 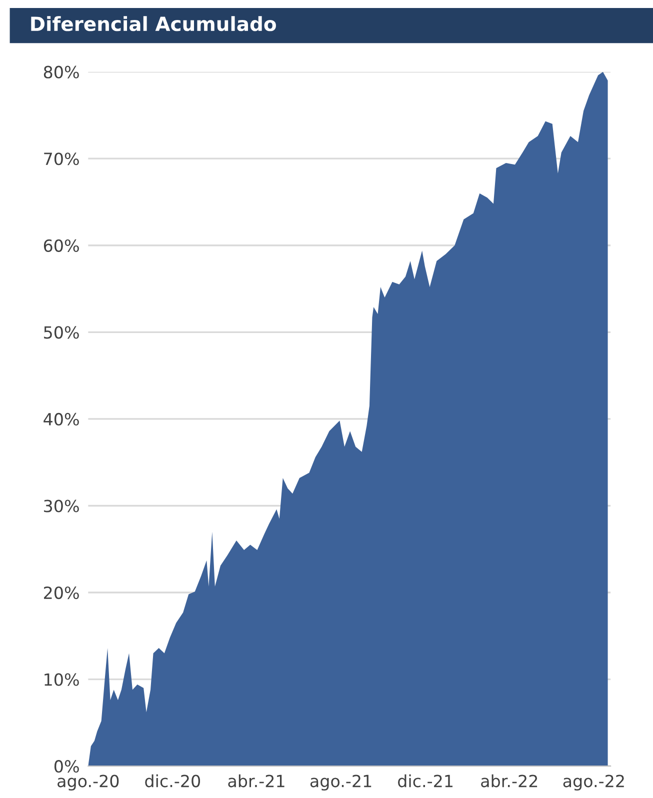 What do you see at coordinates (61, 593) in the screenshot?
I see `y-tick-label: 20%` at bounding box center [61, 593].